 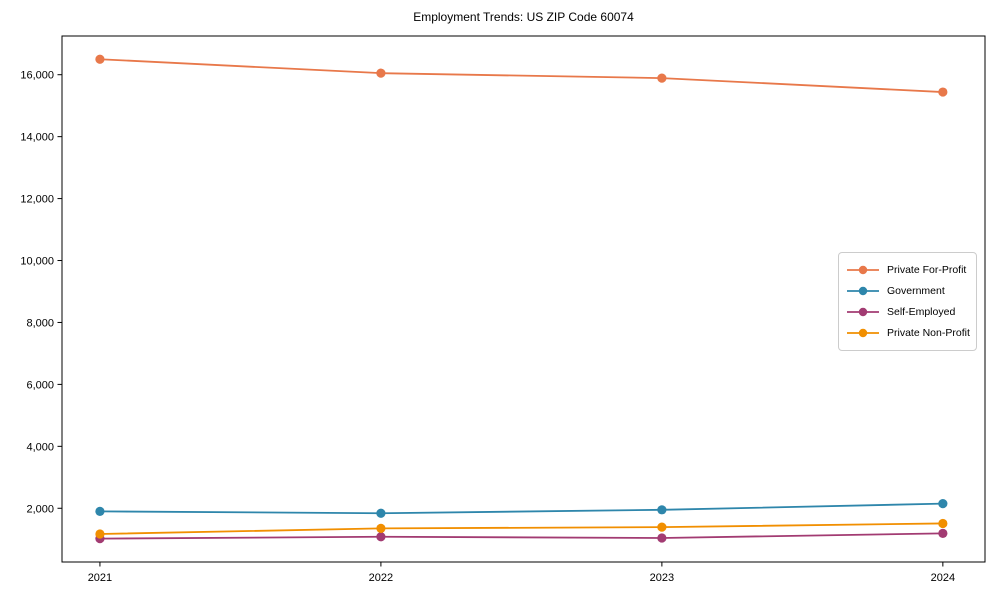 What do you see at coordinates (921, 312) in the screenshot?
I see `legend-label: Self-Employed` at bounding box center [921, 312].